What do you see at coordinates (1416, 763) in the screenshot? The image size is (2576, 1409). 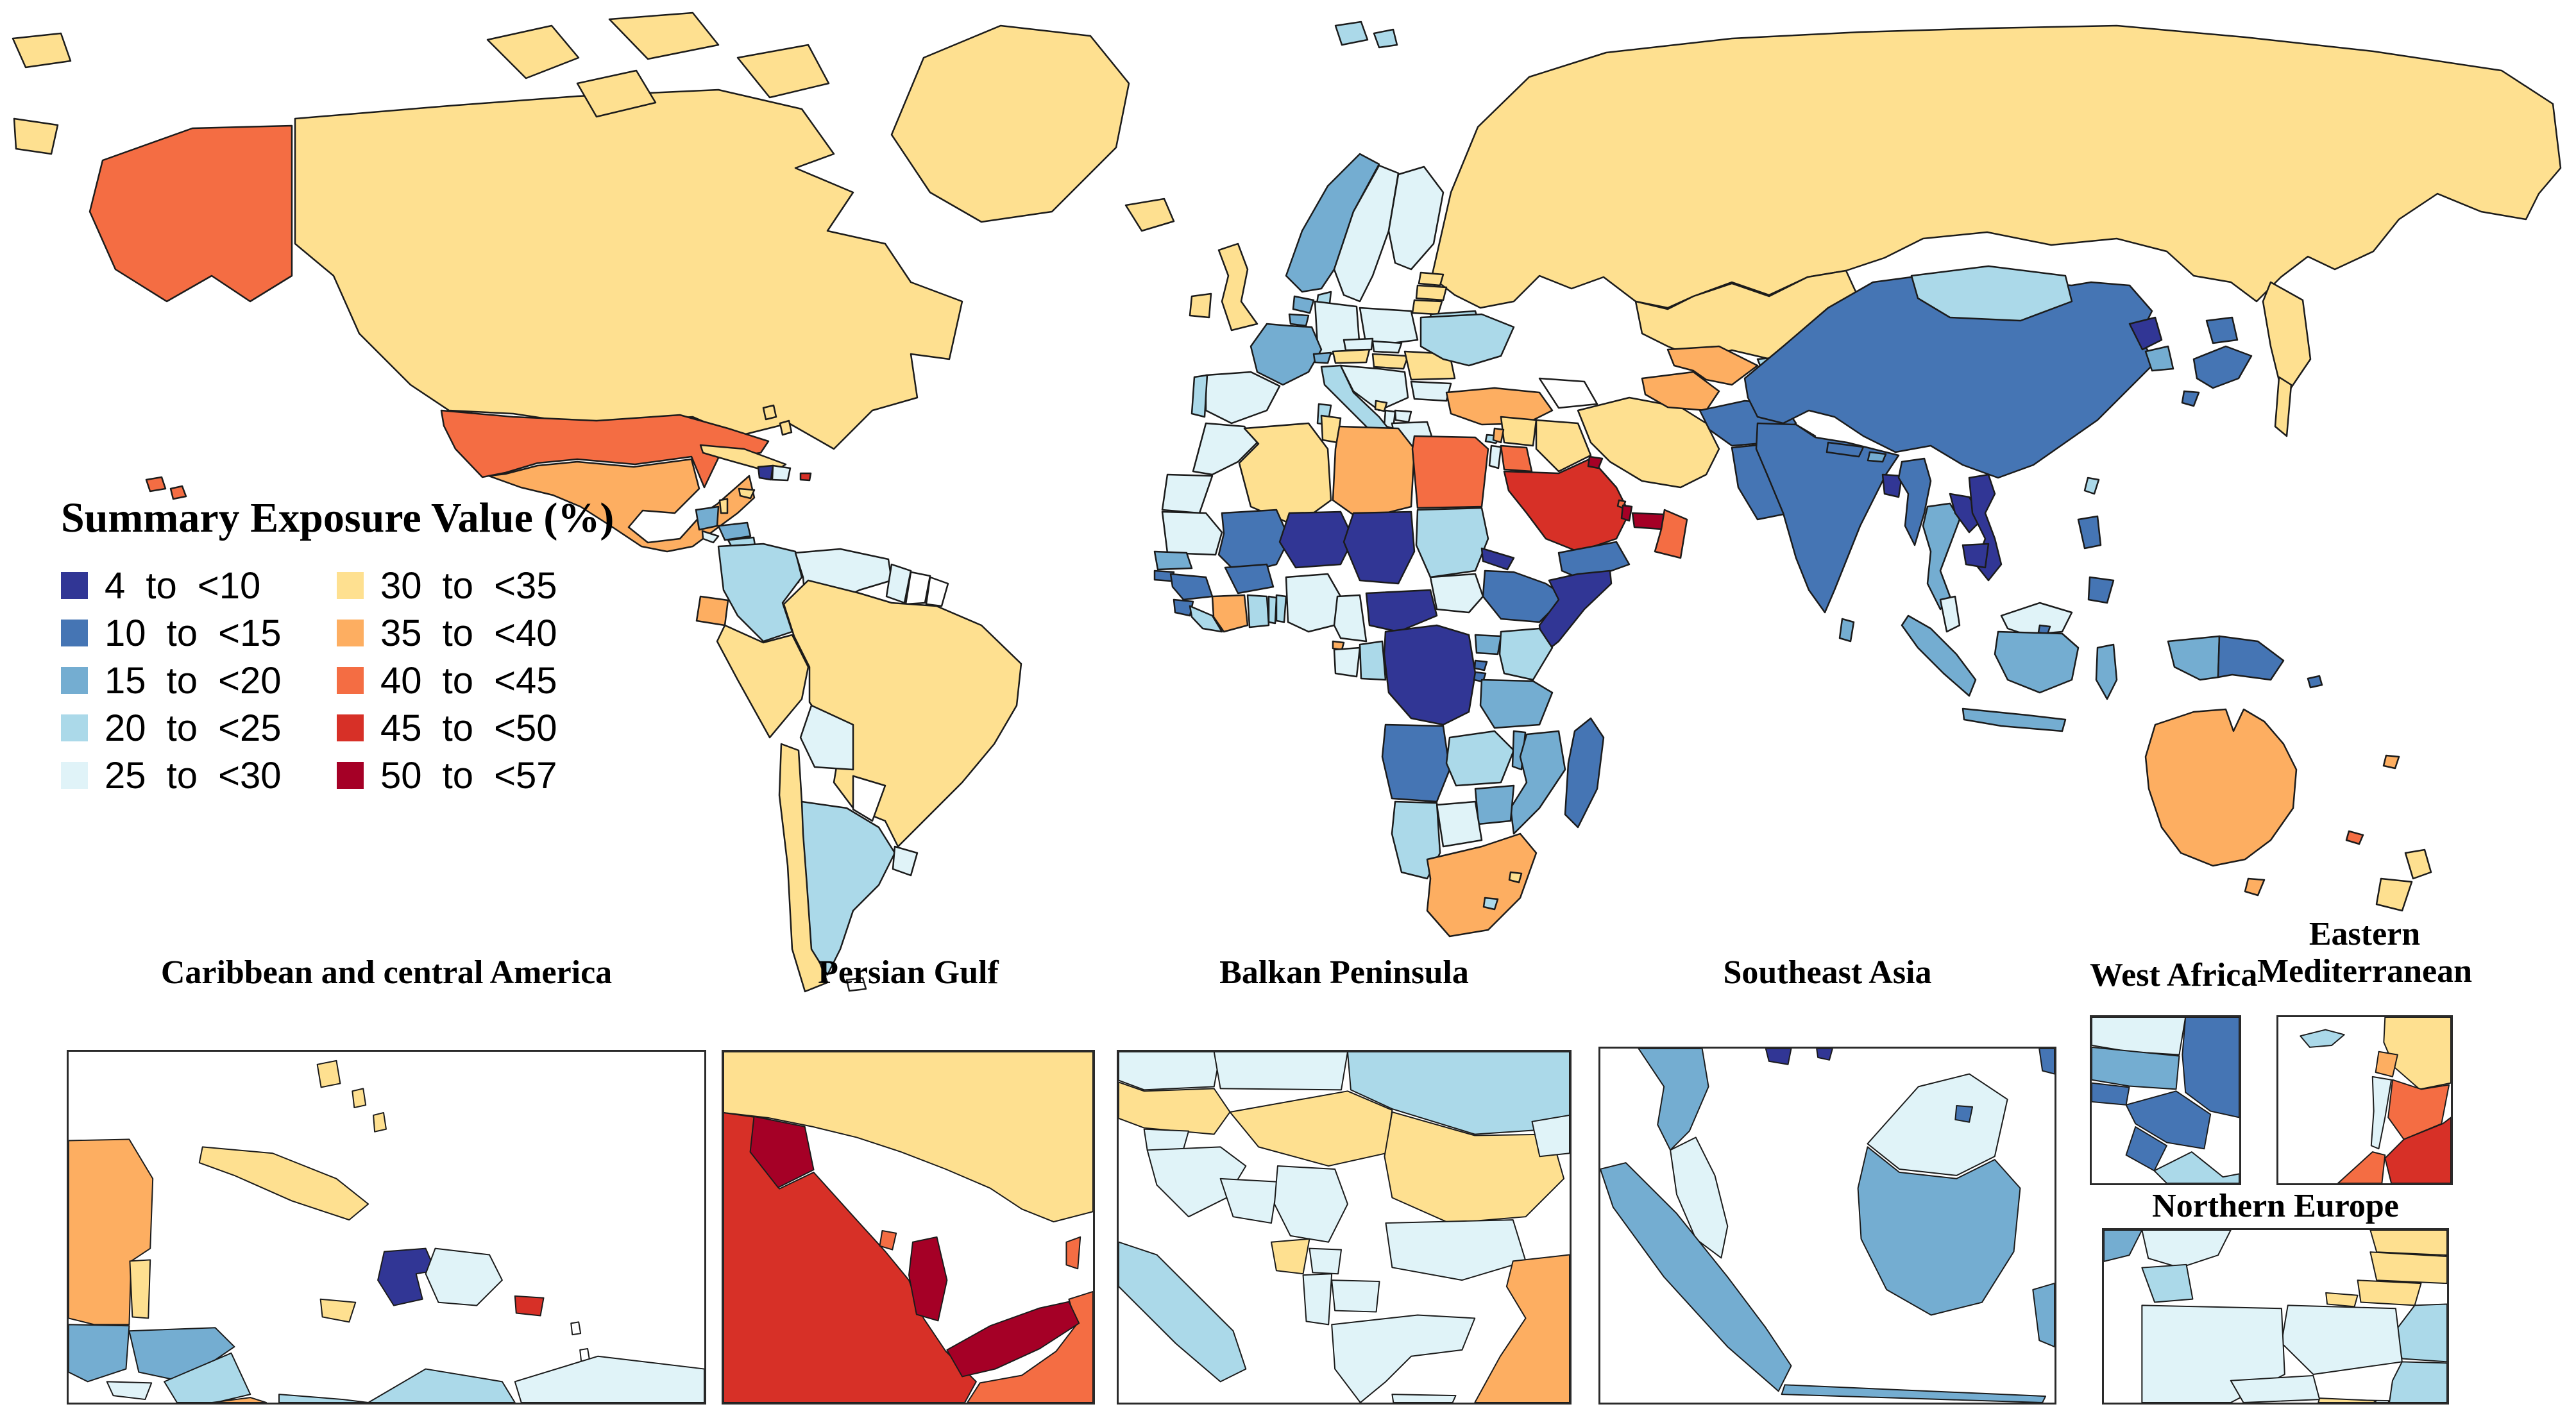 I see `country-angola` at bounding box center [1416, 763].